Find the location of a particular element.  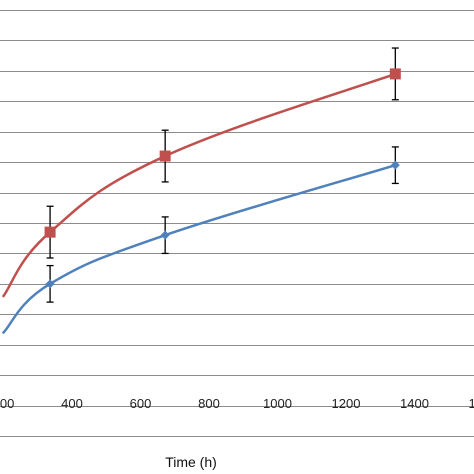

x-tick-labels: 200 400 600 800 1000 1200 1400 1600 is located at coordinates (237, 403).